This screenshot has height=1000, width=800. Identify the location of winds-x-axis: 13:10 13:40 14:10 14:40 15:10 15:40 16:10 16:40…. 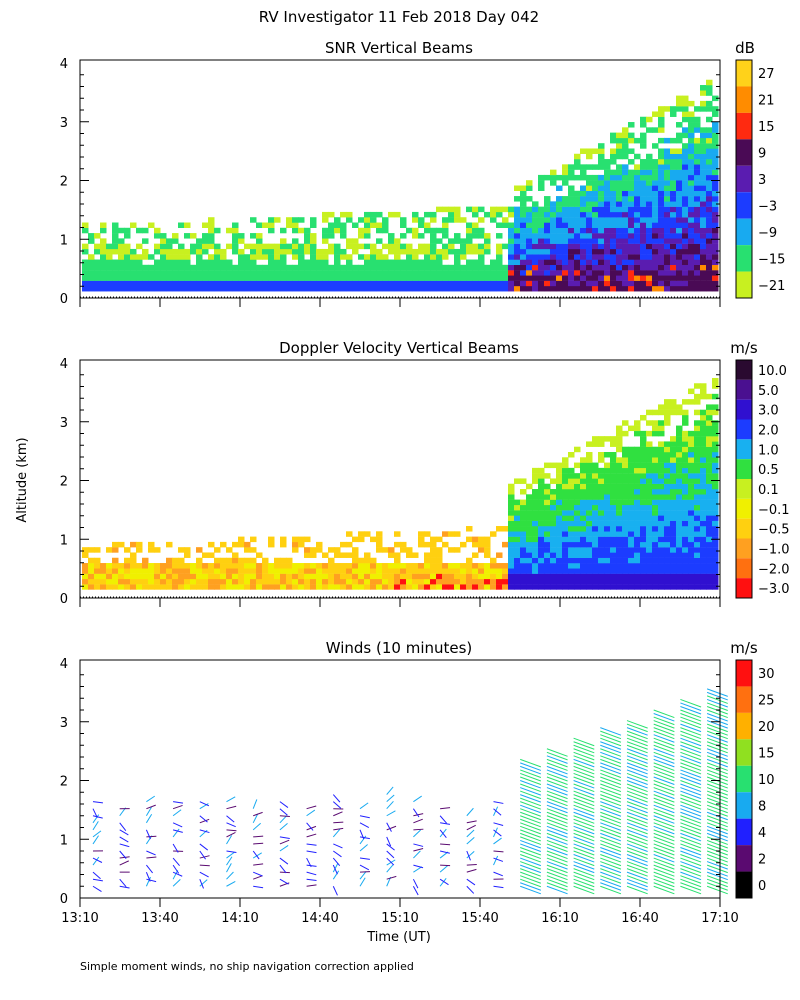
(400, 912).